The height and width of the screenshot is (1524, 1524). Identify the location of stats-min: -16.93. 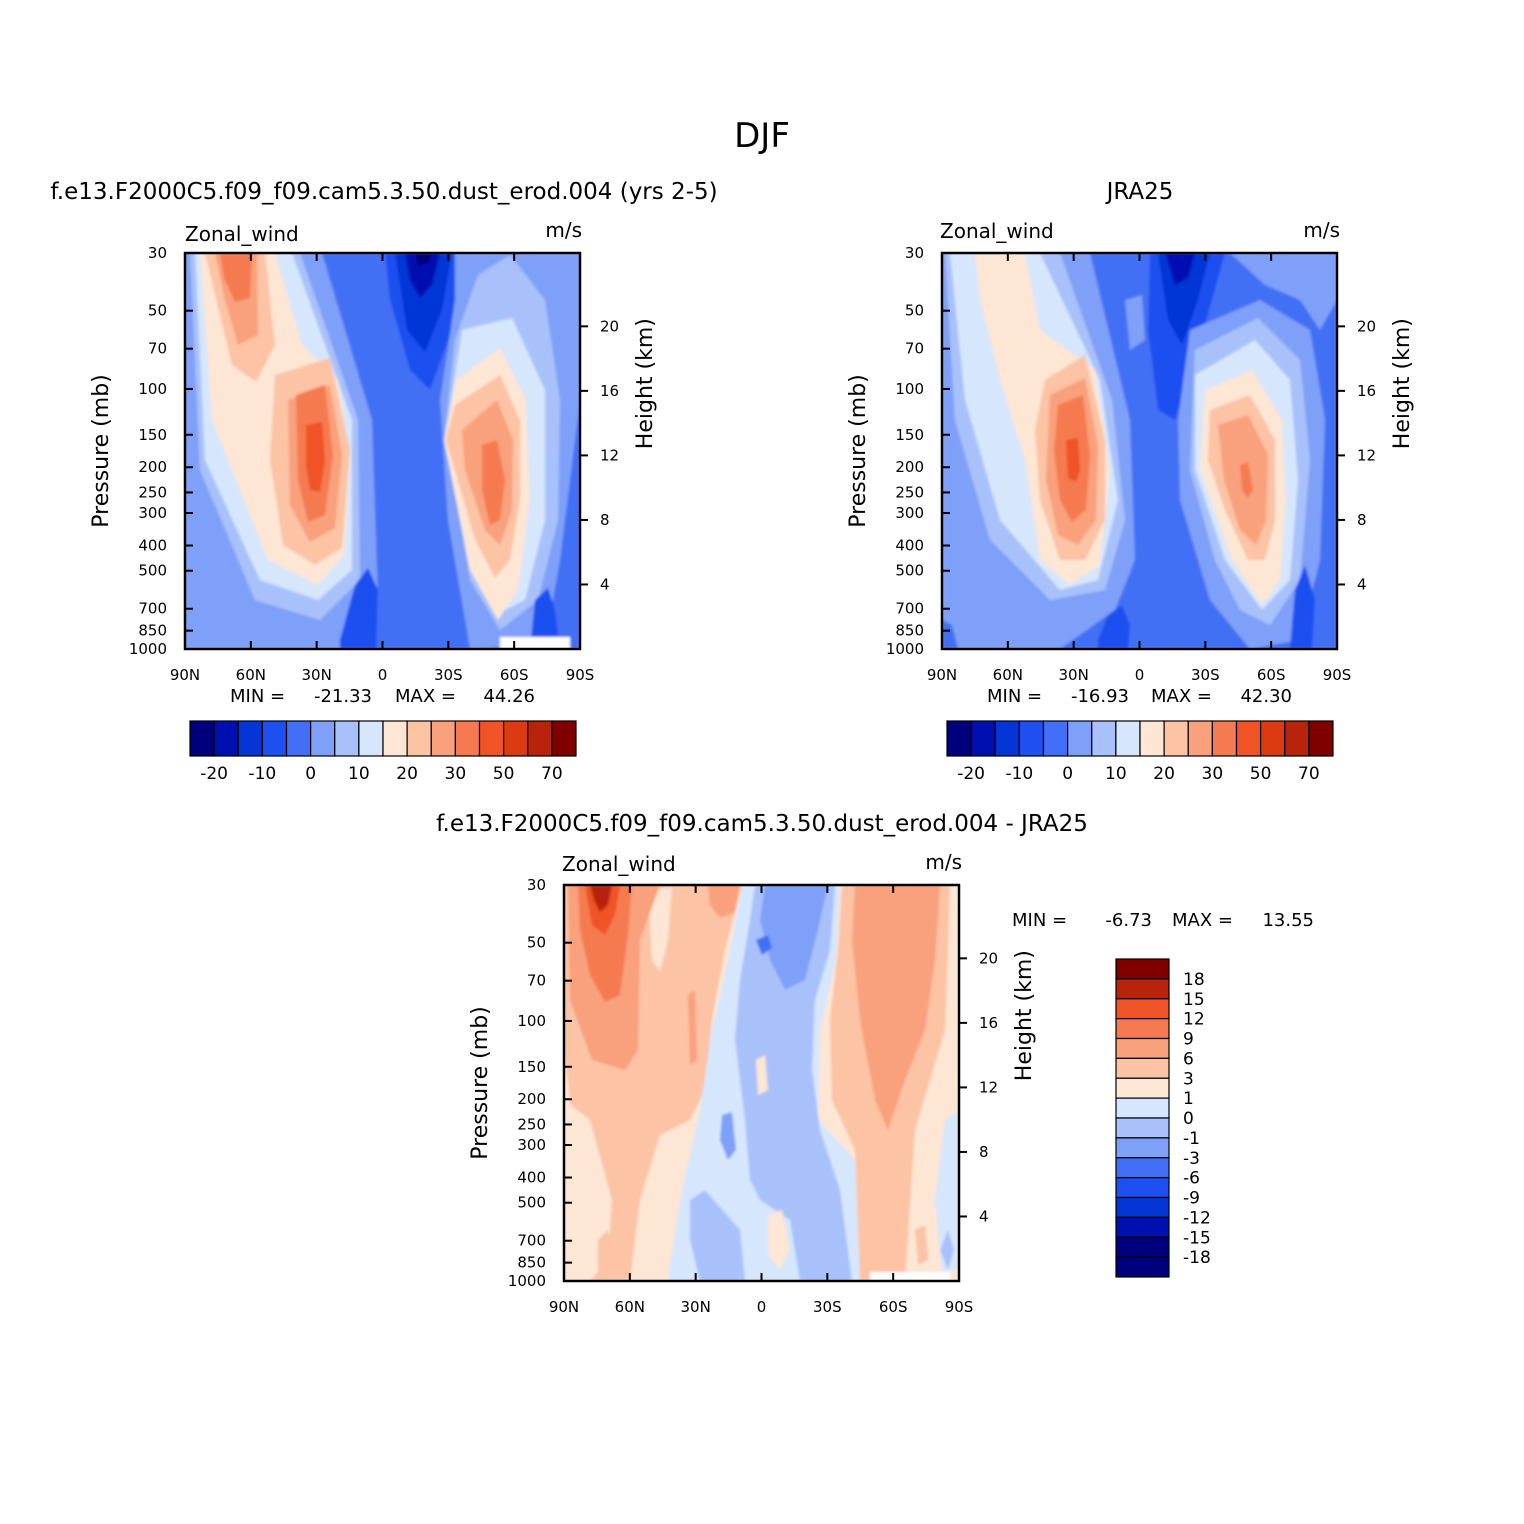
(1100, 696).